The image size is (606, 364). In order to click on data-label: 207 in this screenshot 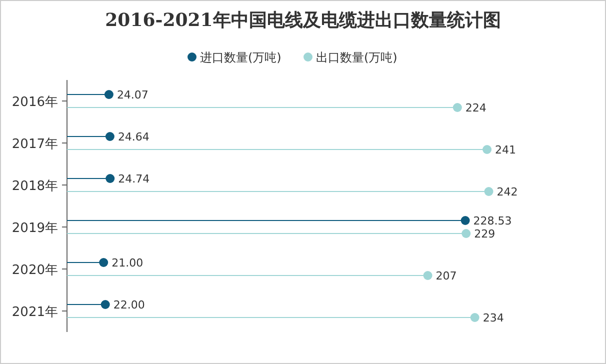, I will do `click(446, 276)`.